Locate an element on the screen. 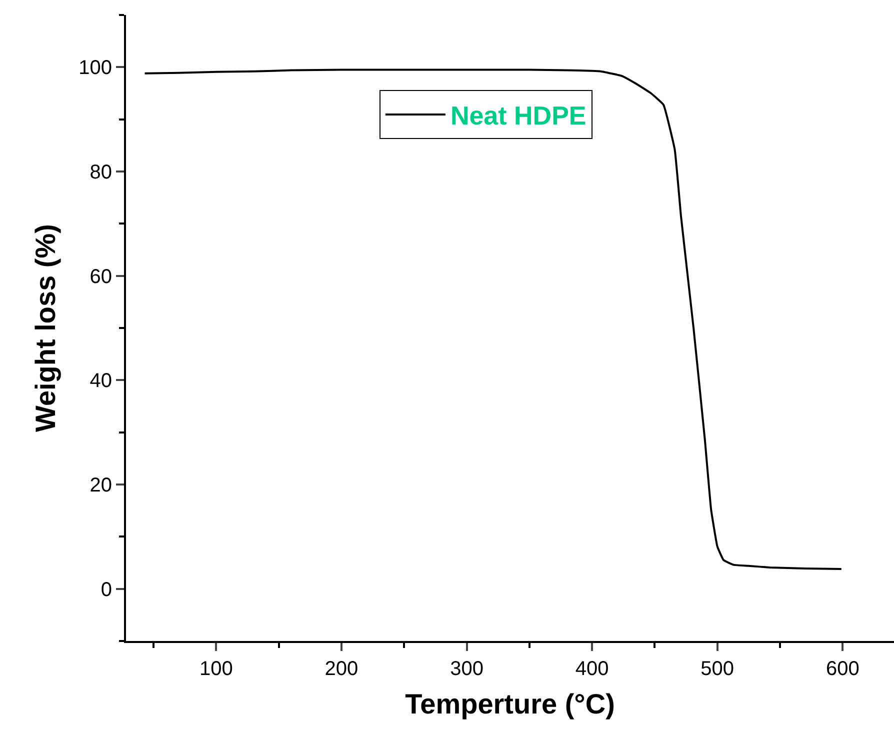  x-tick-label: 400 is located at coordinates (592, 669).